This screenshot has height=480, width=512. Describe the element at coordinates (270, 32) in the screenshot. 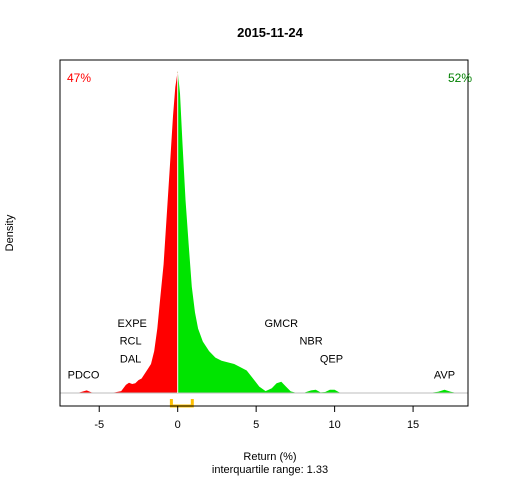

I see `chart-title: 2015-11-24` at that location.